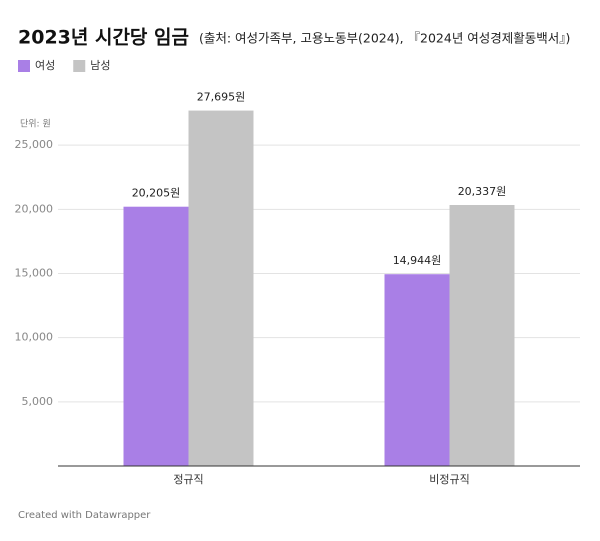 The width and height of the screenshot is (600, 541). What do you see at coordinates (100, 65) in the screenshot?
I see `legend-label: 남성` at bounding box center [100, 65].